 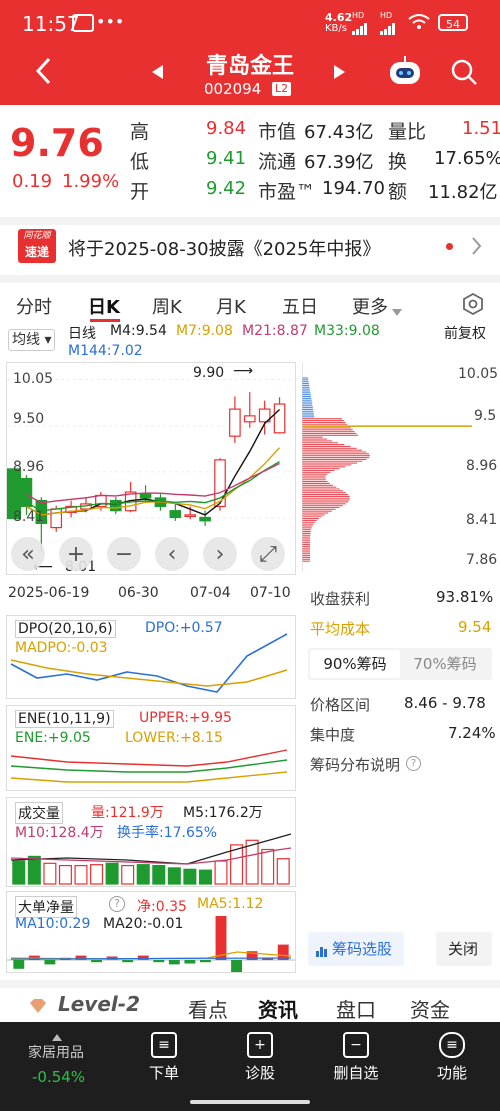 I want to click on tab-capital: 资金, so click(x=430, y=1010).